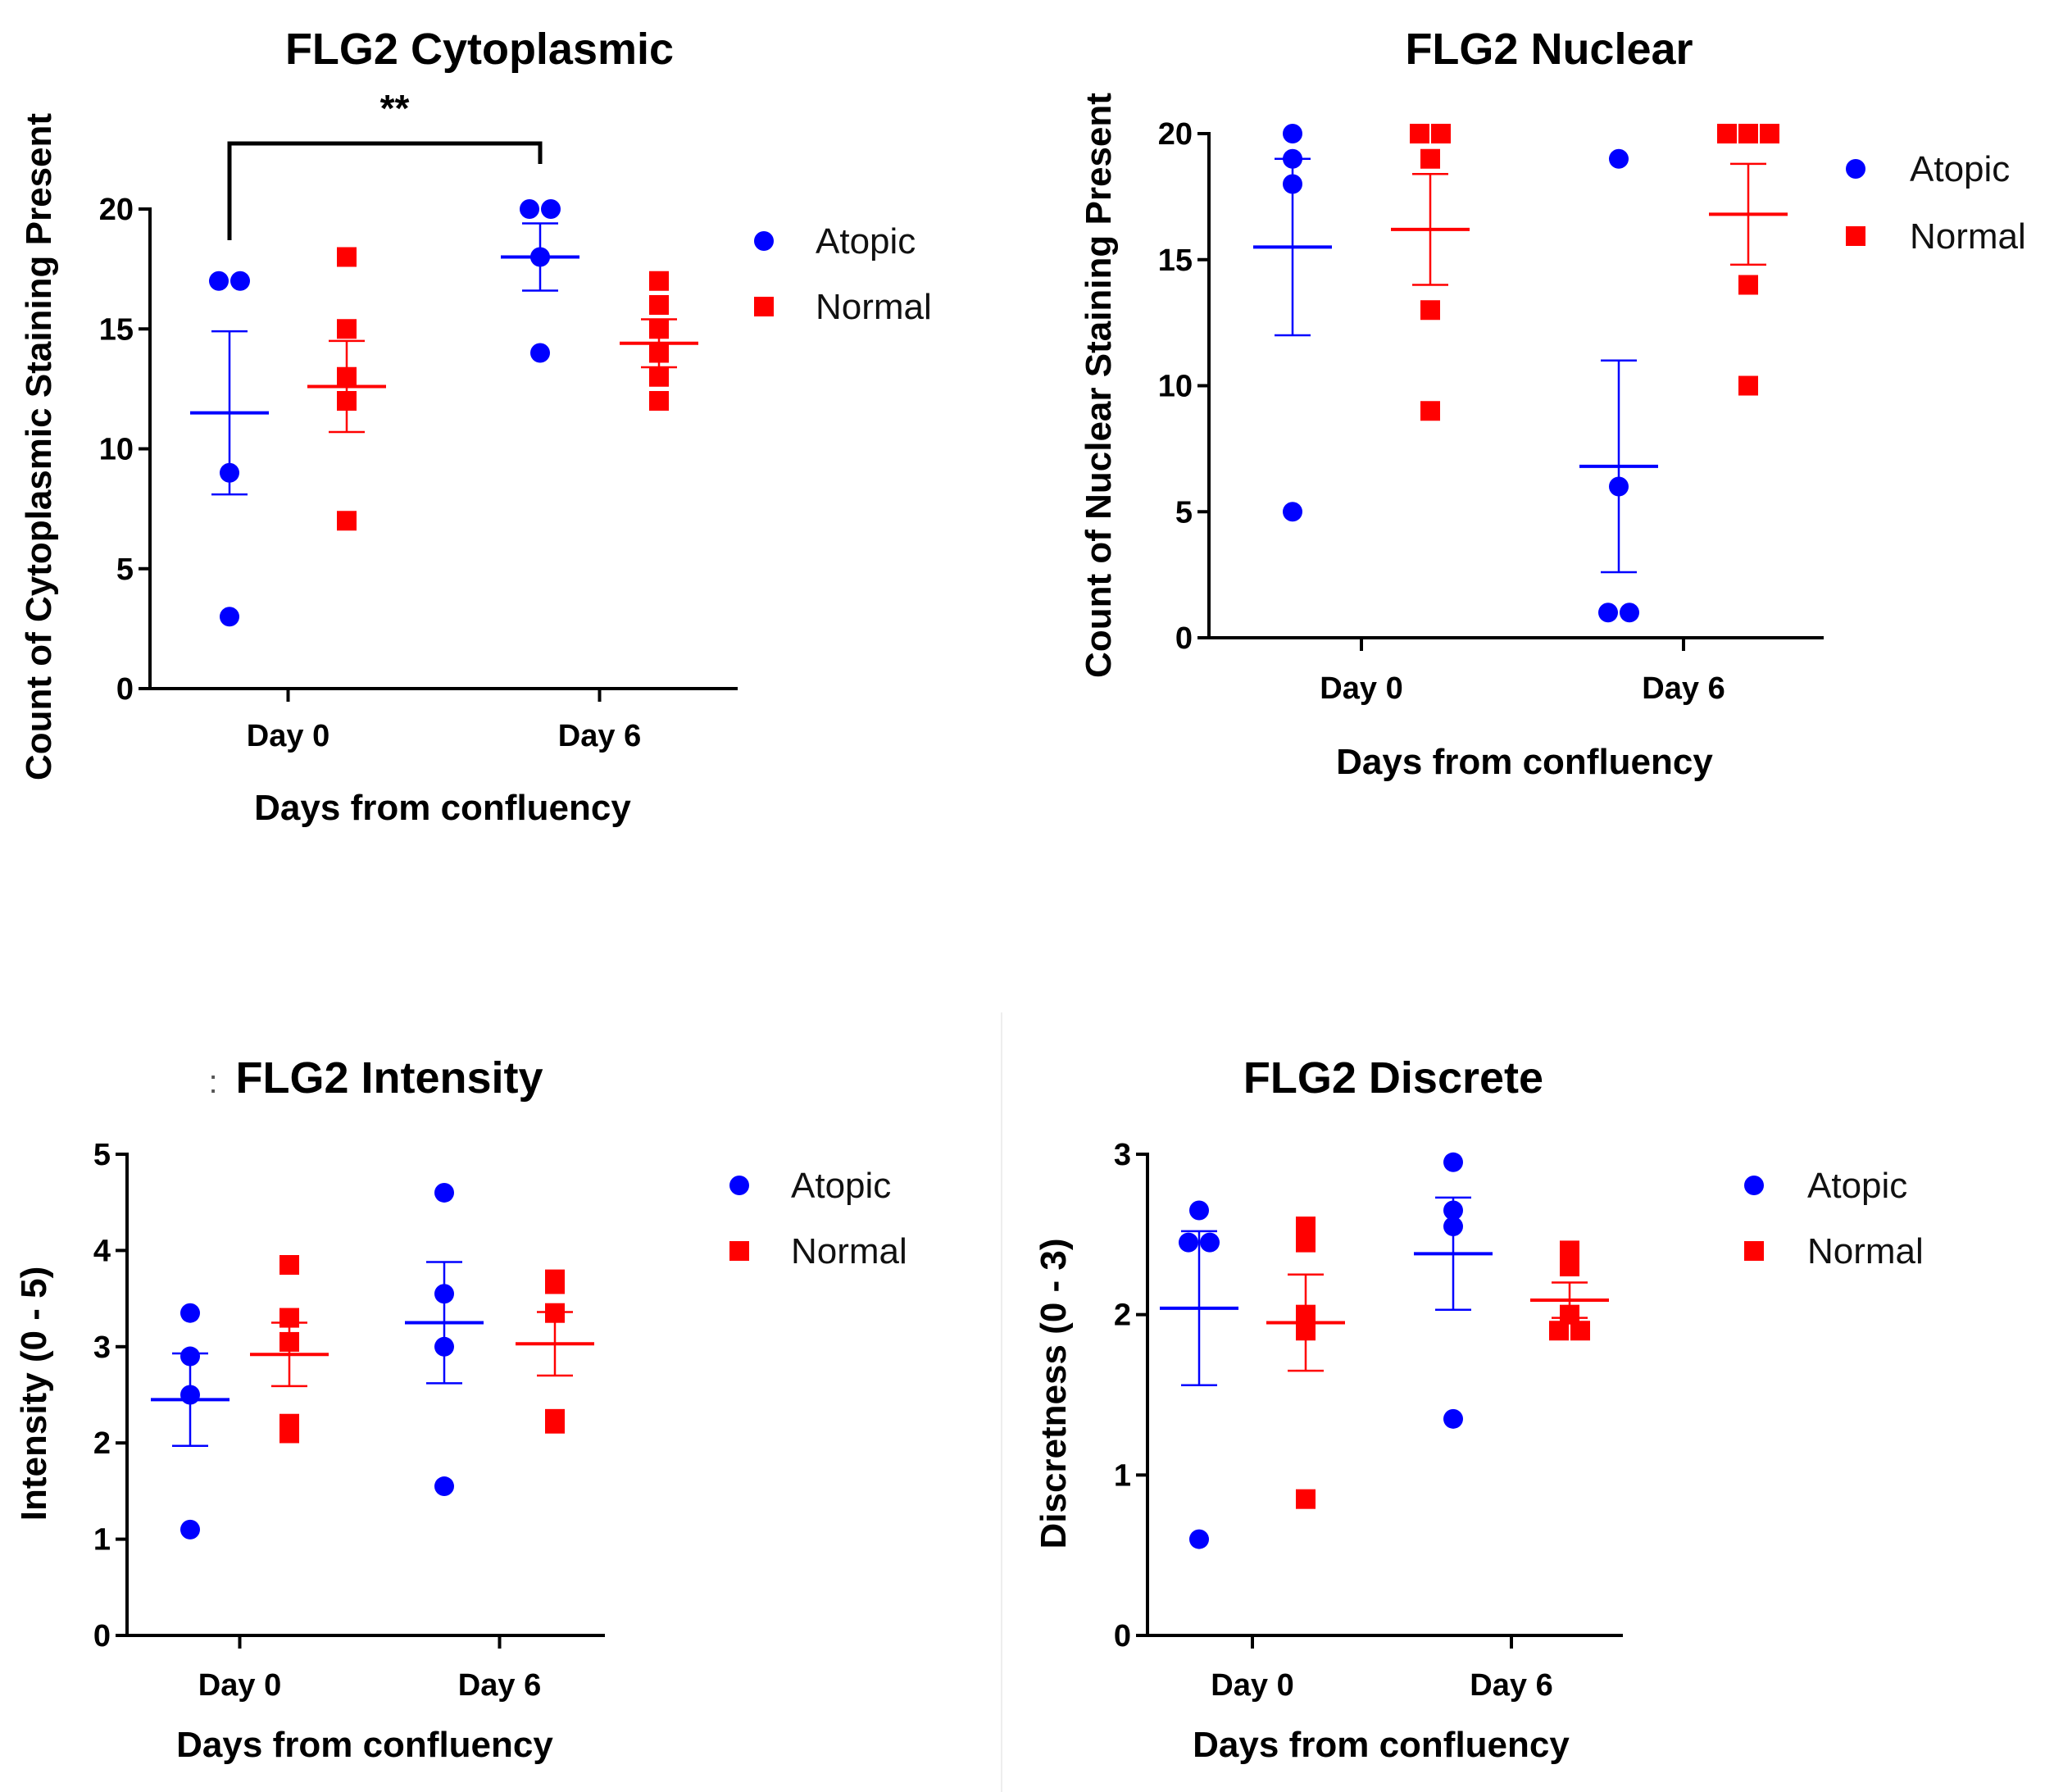 Image resolution: width=2054 pixels, height=1792 pixels. What do you see at coordinates (479, 49) in the screenshot?
I see `chart-title: FLG2 Cytoplasmic` at bounding box center [479, 49].